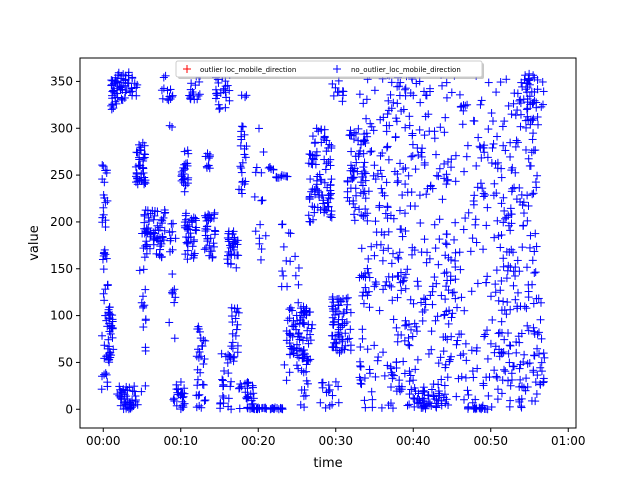 The image size is (640, 480). What do you see at coordinates (335, 441) in the screenshot?
I see `x-tick-label: 00:30` at bounding box center [335, 441].